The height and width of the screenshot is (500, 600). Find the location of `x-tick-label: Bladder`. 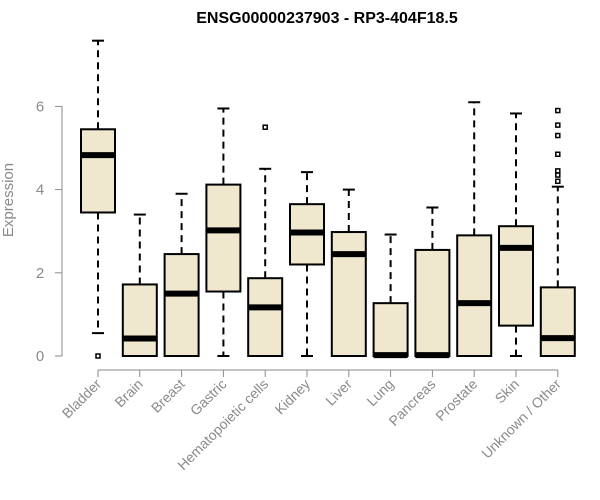

x-tick-label: Bladder is located at coordinates (82, 399).